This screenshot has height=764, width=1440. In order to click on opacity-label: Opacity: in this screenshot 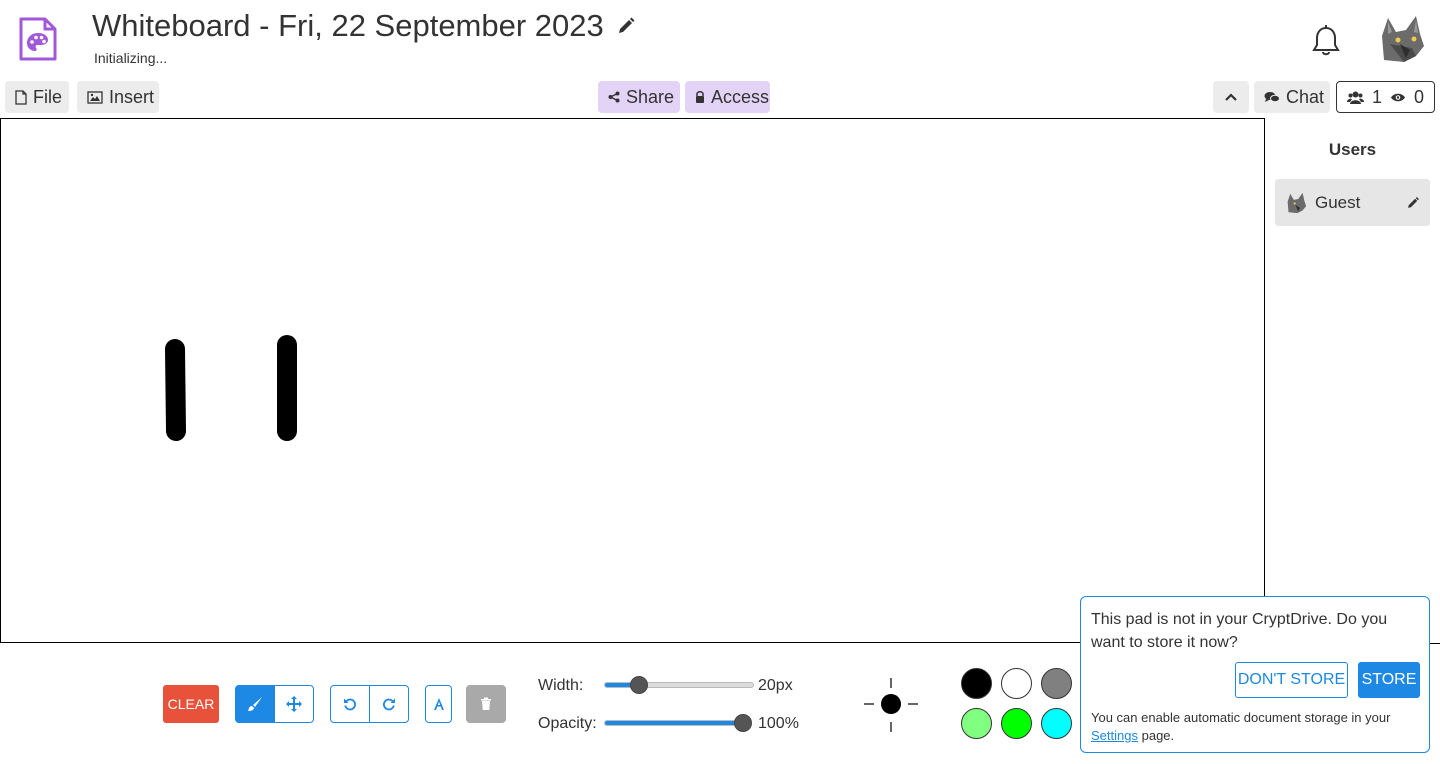, I will do `click(567, 723)`.